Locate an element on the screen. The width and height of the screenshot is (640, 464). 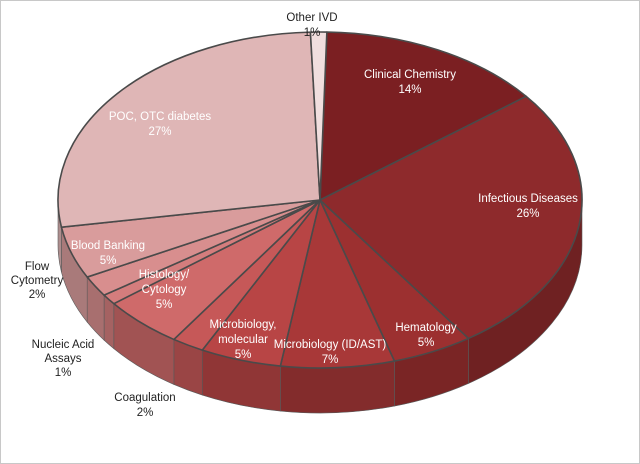
slice-label-blood-banking: Blood Banking 5% is located at coordinates (108, 253).